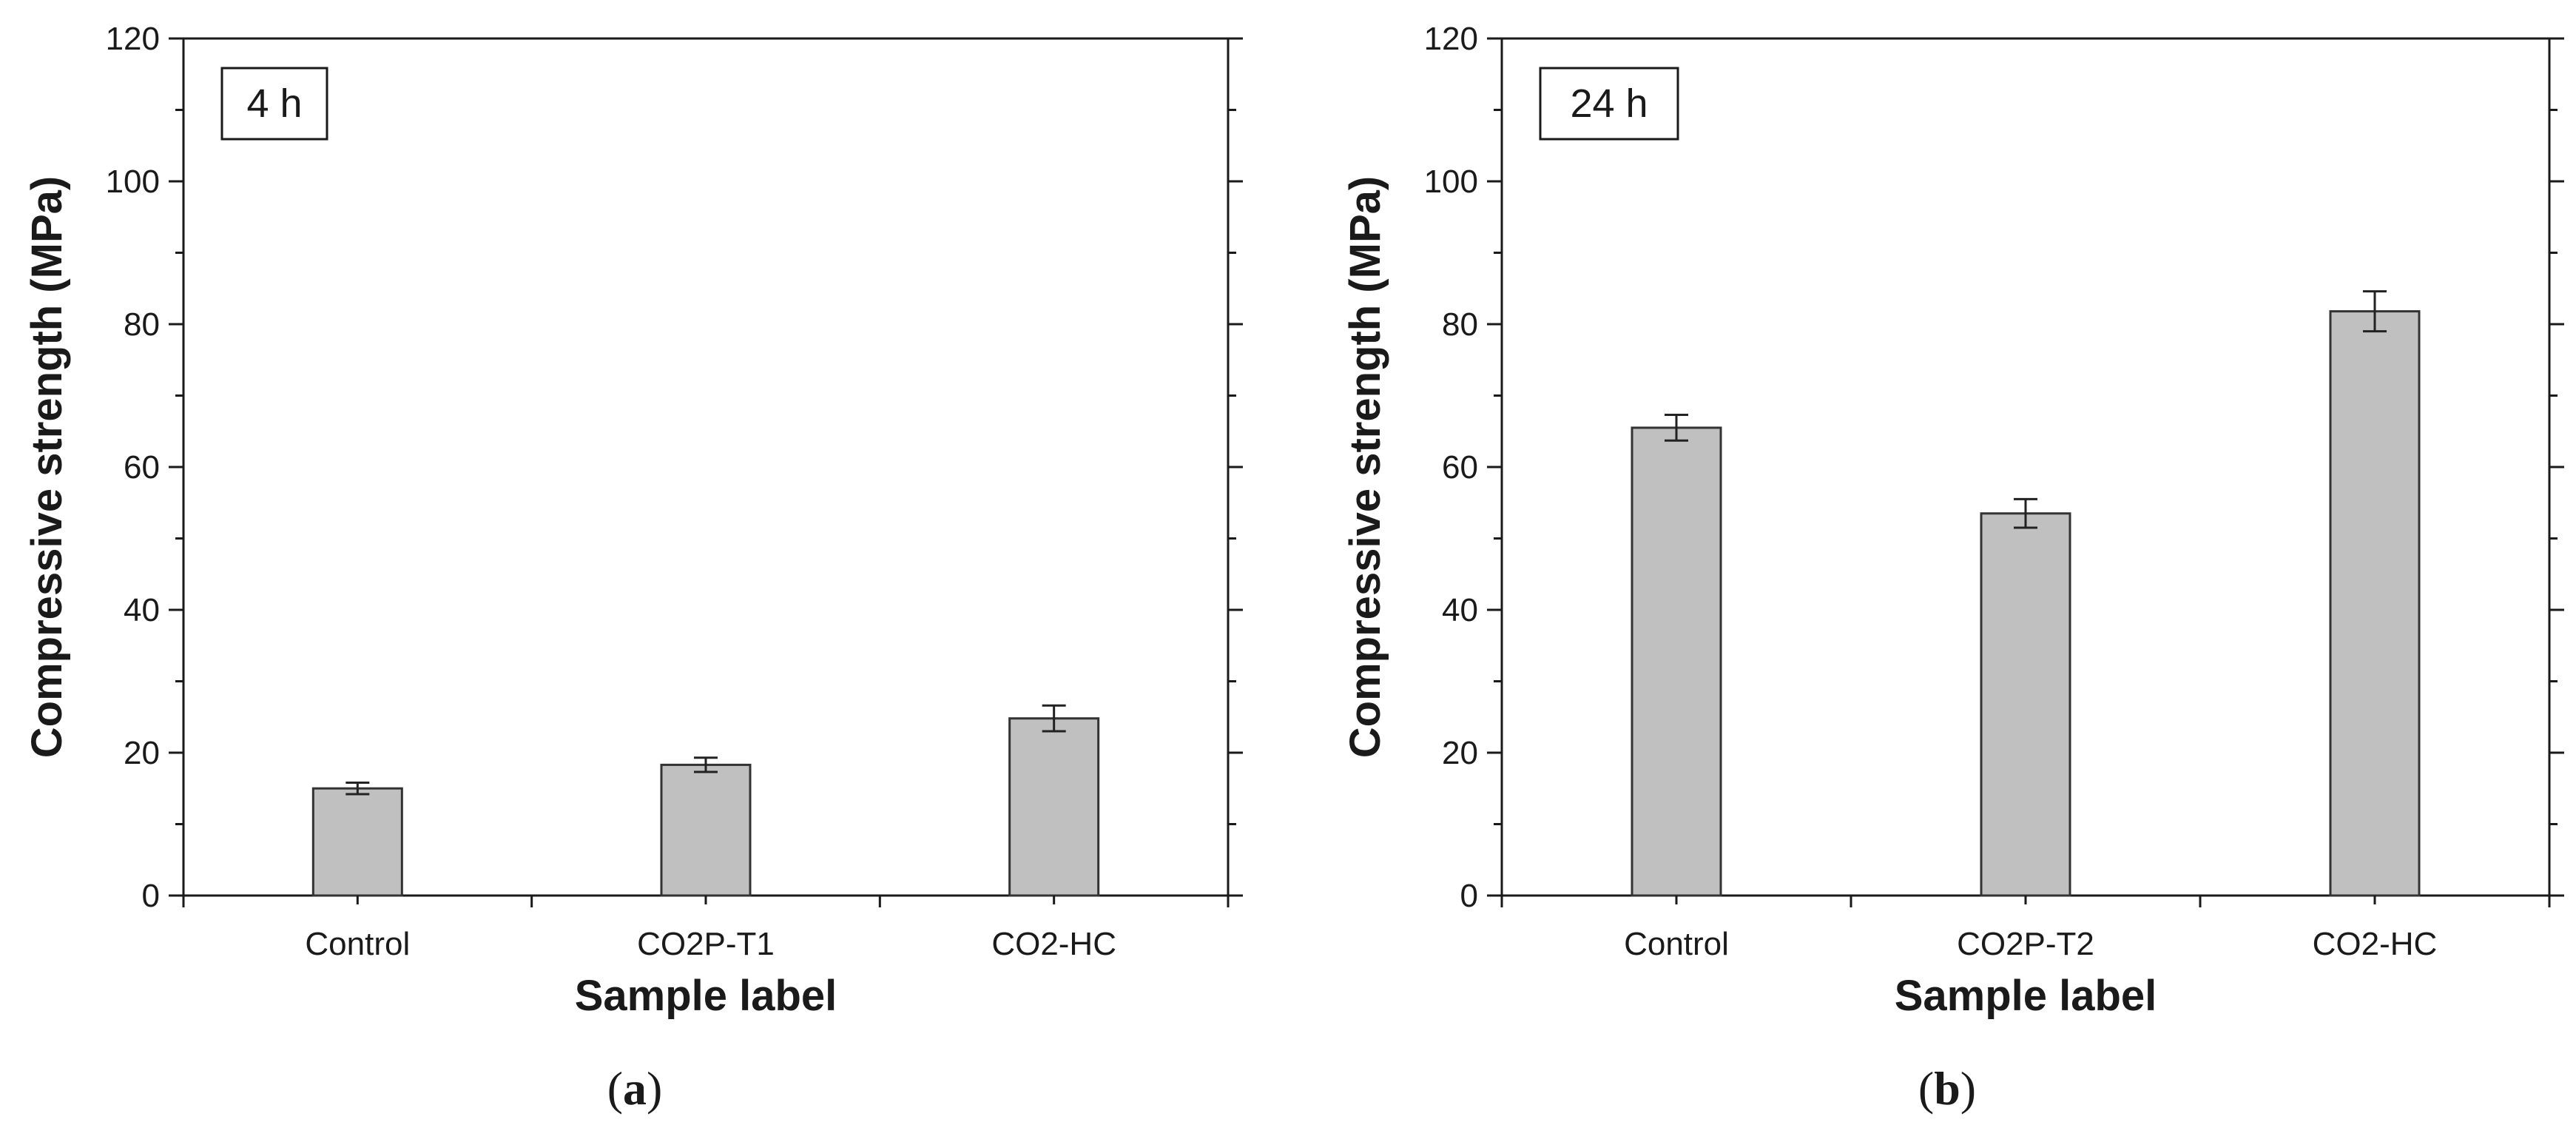  What do you see at coordinates (2025, 944) in the screenshot?
I see `x-tick-label: CO2P-T2` at bounding box center [2025, 944].